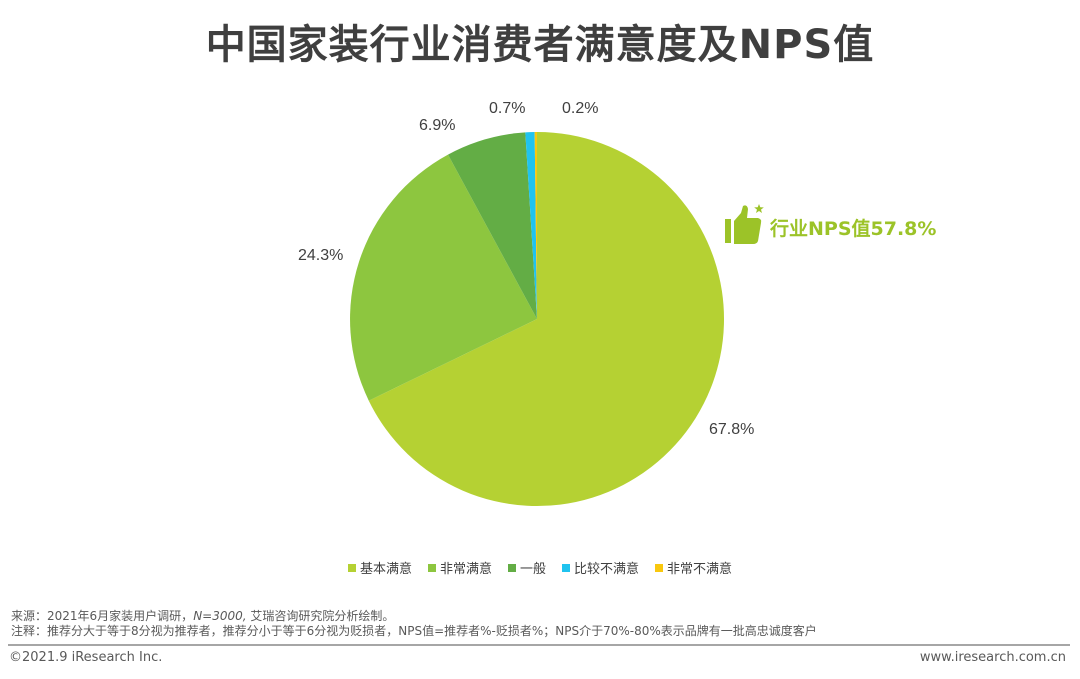 The width and height of the screenshot is (1080, 679). Describe the element at coordinates (535, 225) in the screenshot. I see `slice-very-dissatisfied` at that location.